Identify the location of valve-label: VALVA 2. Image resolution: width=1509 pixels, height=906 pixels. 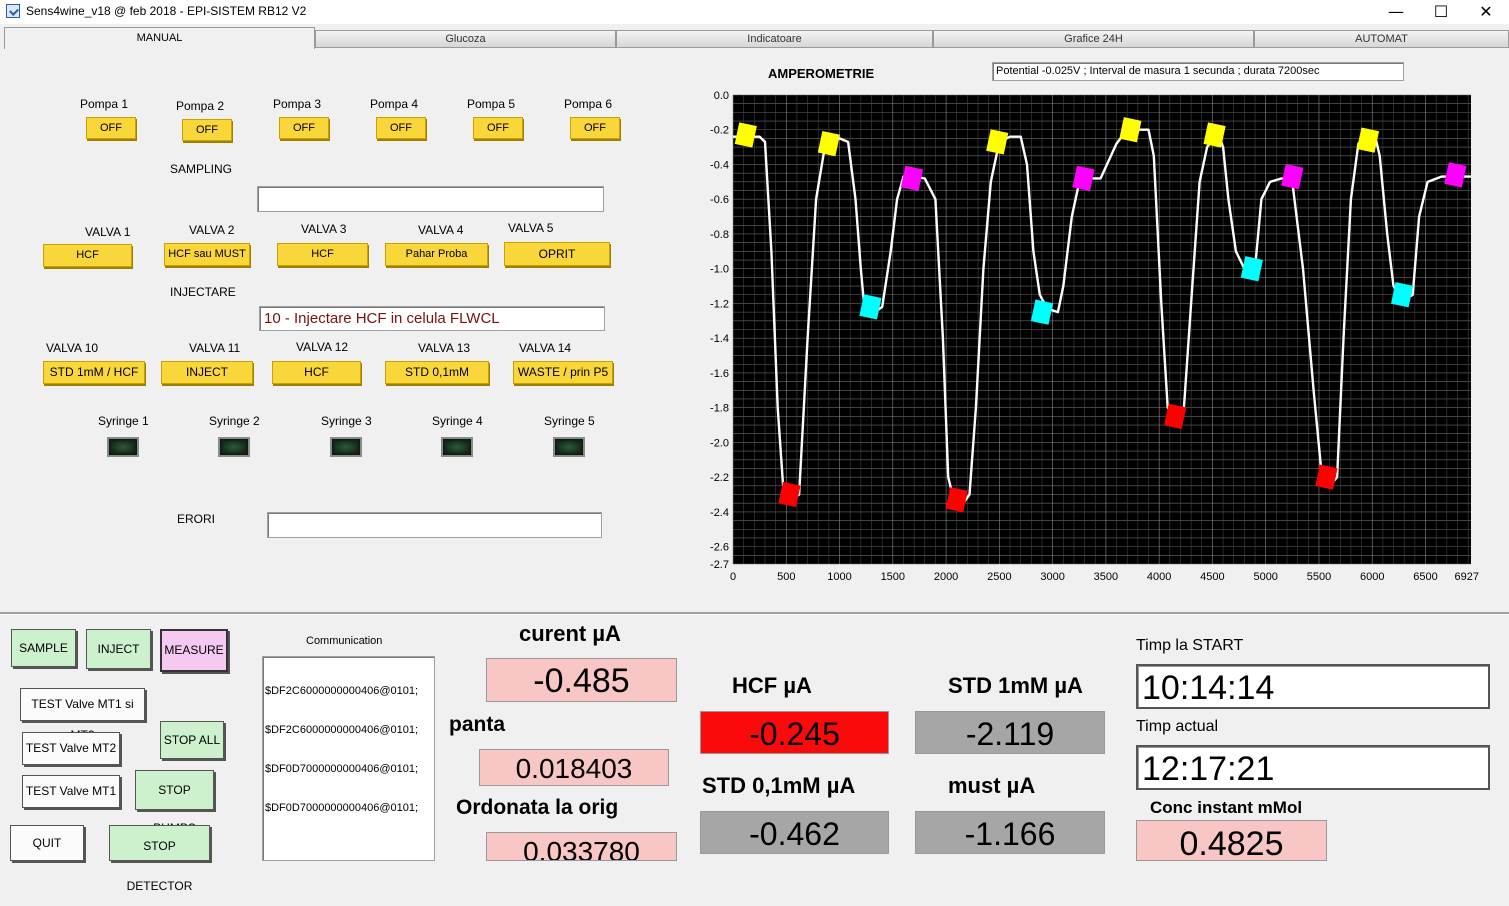
(212, 230).